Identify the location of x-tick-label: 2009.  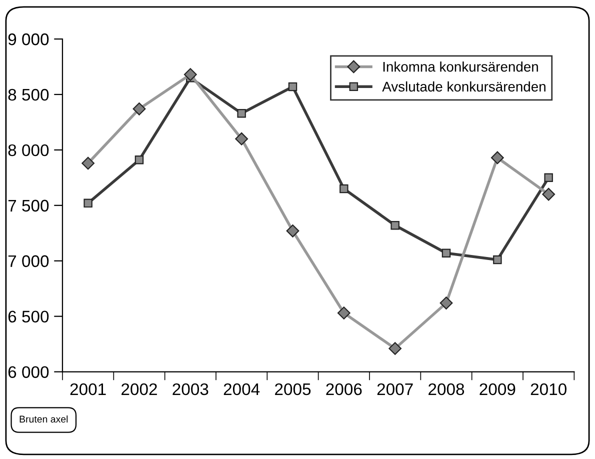
(498, 389).